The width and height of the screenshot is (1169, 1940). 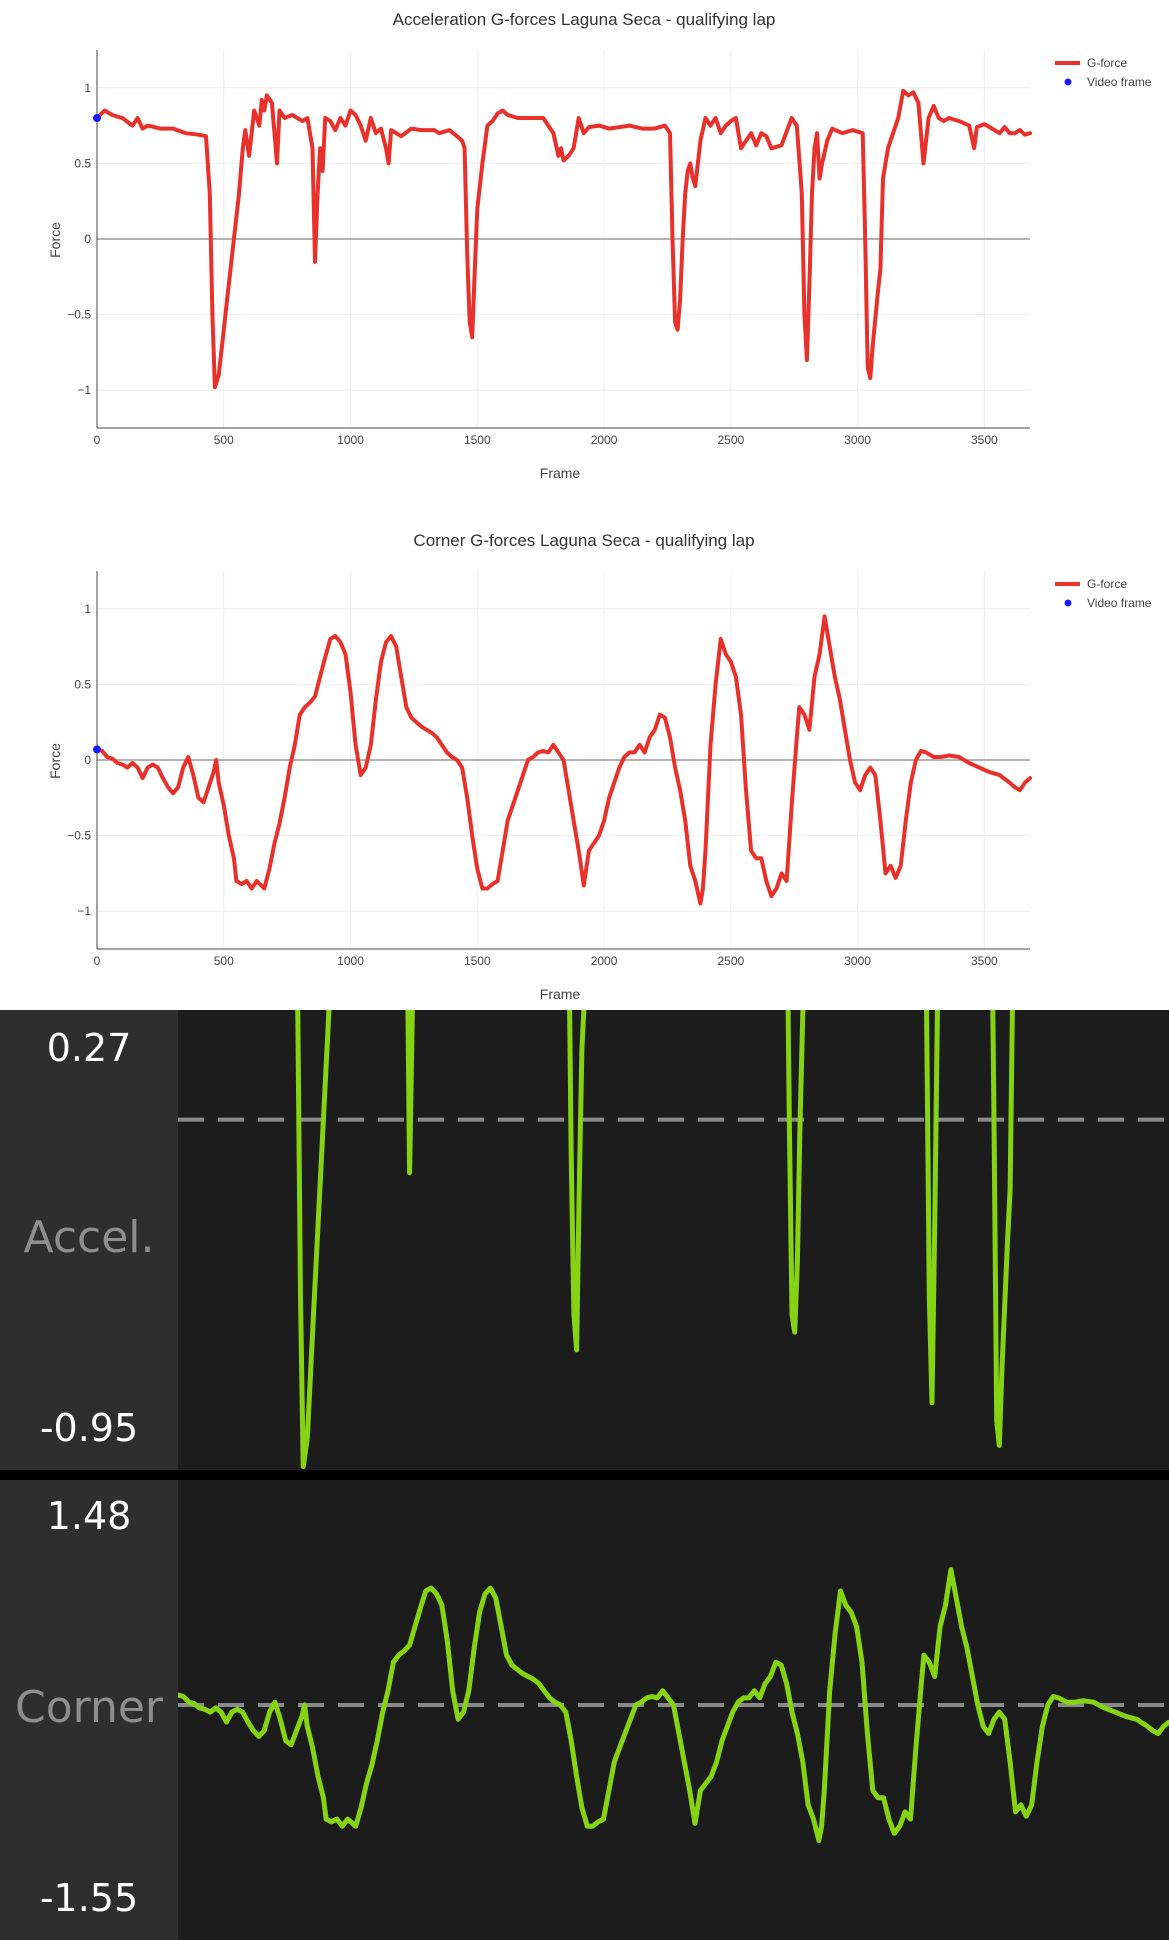 I want to click on corner-max-label: 1.48, so click(x=89, y=1516).